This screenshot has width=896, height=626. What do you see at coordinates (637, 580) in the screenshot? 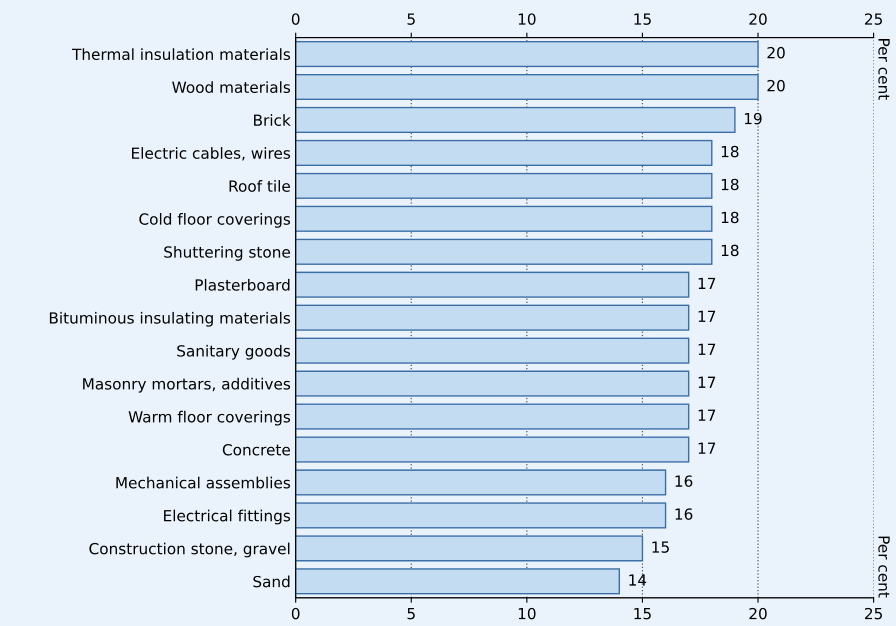
I see `data-label: 14` at bounding box center [637, 580].